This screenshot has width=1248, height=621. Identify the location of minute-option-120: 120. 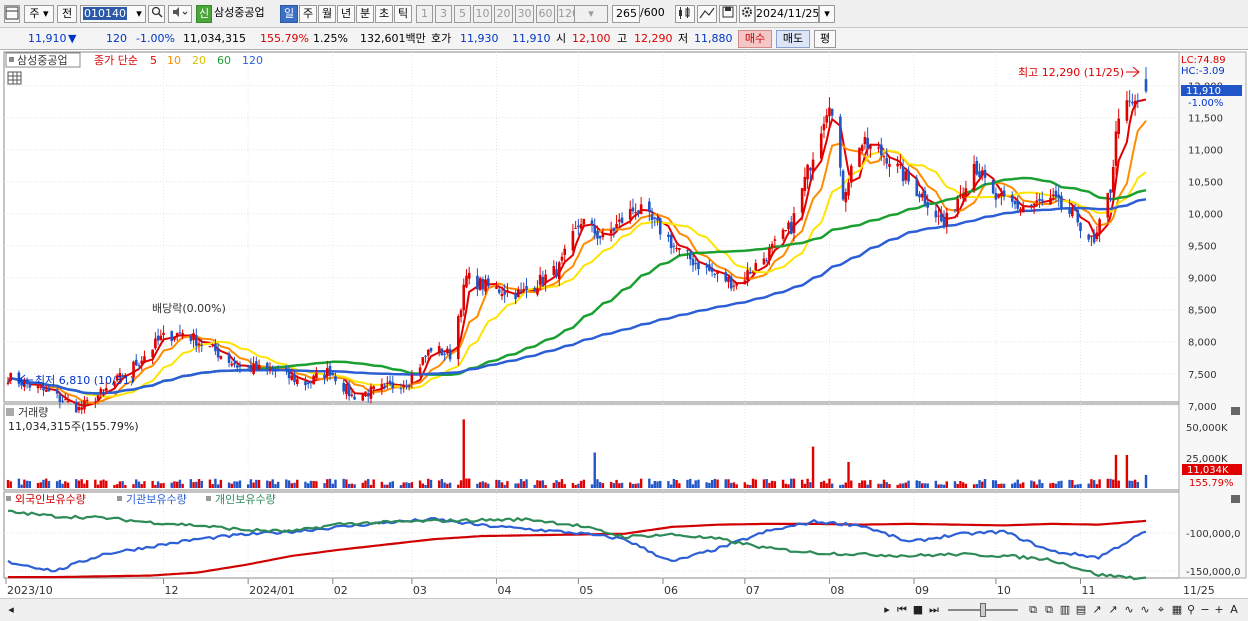
(568, 14).